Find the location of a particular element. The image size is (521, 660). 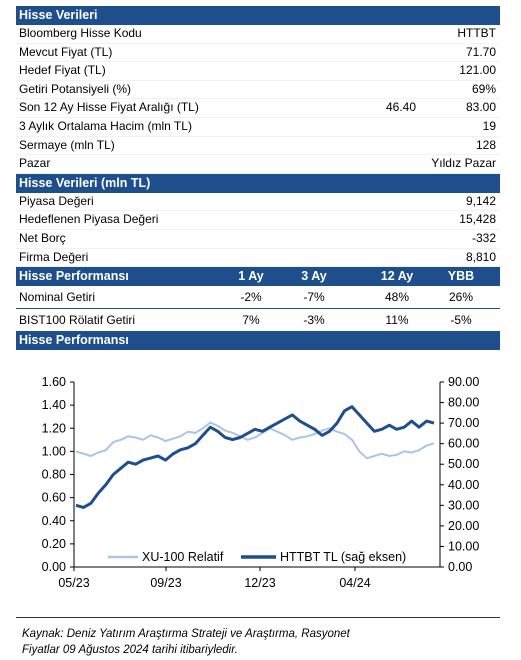

table-row: Net Borç -332 is located at coordinates (258, 239).